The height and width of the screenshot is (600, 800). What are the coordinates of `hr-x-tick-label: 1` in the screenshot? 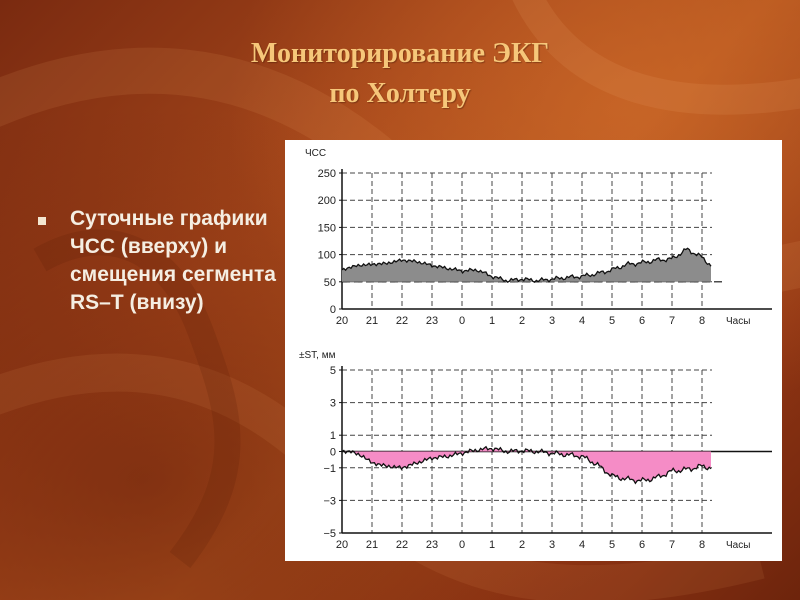 It's located at (492, 321).